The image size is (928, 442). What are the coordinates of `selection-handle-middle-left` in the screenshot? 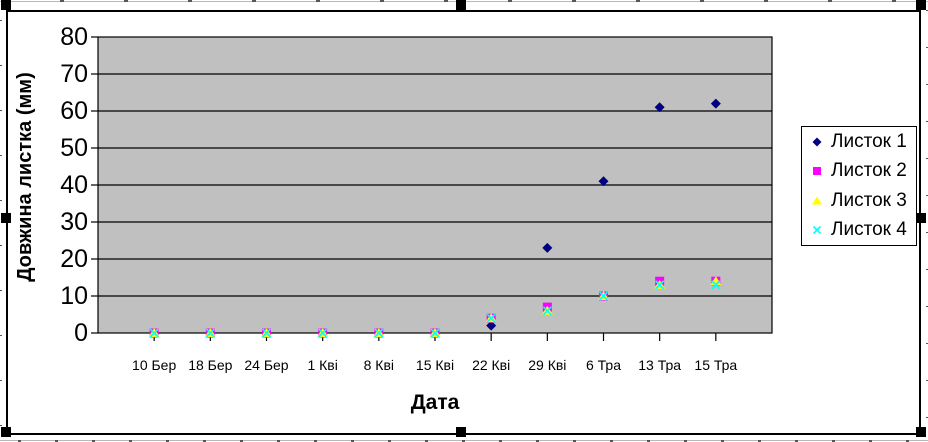 It's located at (6, 218).